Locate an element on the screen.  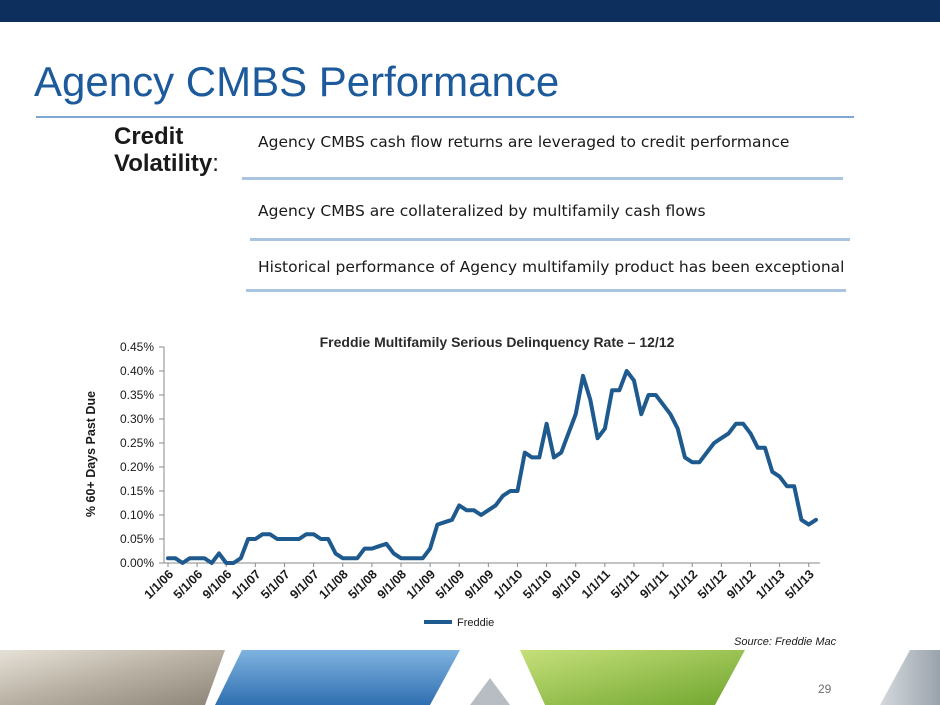
x-tick-label: 9/1/11 is located at coordinates (654, 584).